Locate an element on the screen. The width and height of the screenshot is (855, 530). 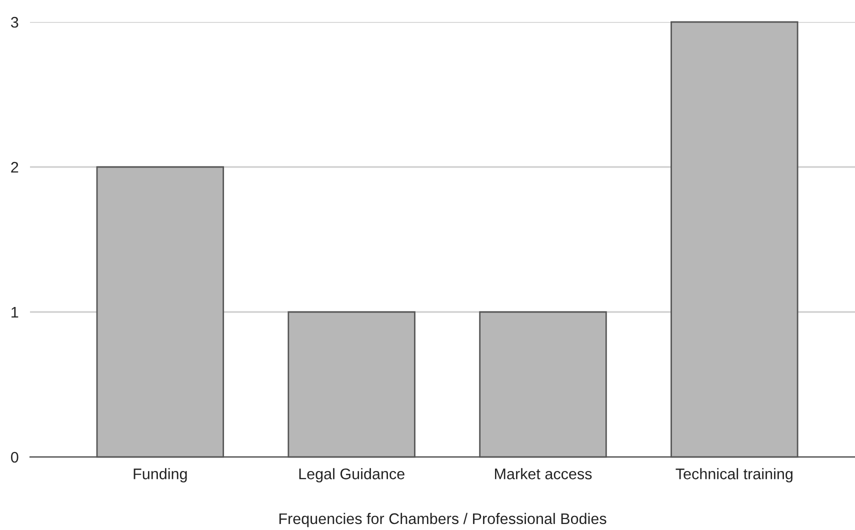
x-tick-label: Market access is located at coordinates (543, 474).